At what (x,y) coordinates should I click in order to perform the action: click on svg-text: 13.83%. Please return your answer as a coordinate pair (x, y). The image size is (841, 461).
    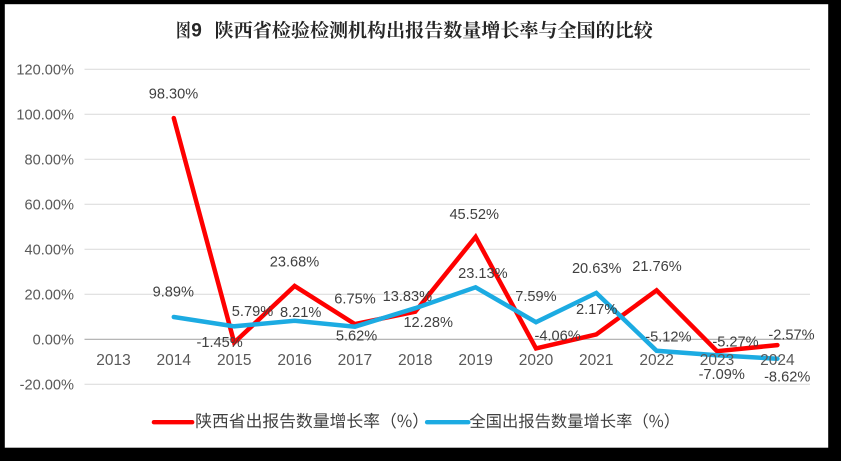
    Looking at the image, I should click on (408, 297).